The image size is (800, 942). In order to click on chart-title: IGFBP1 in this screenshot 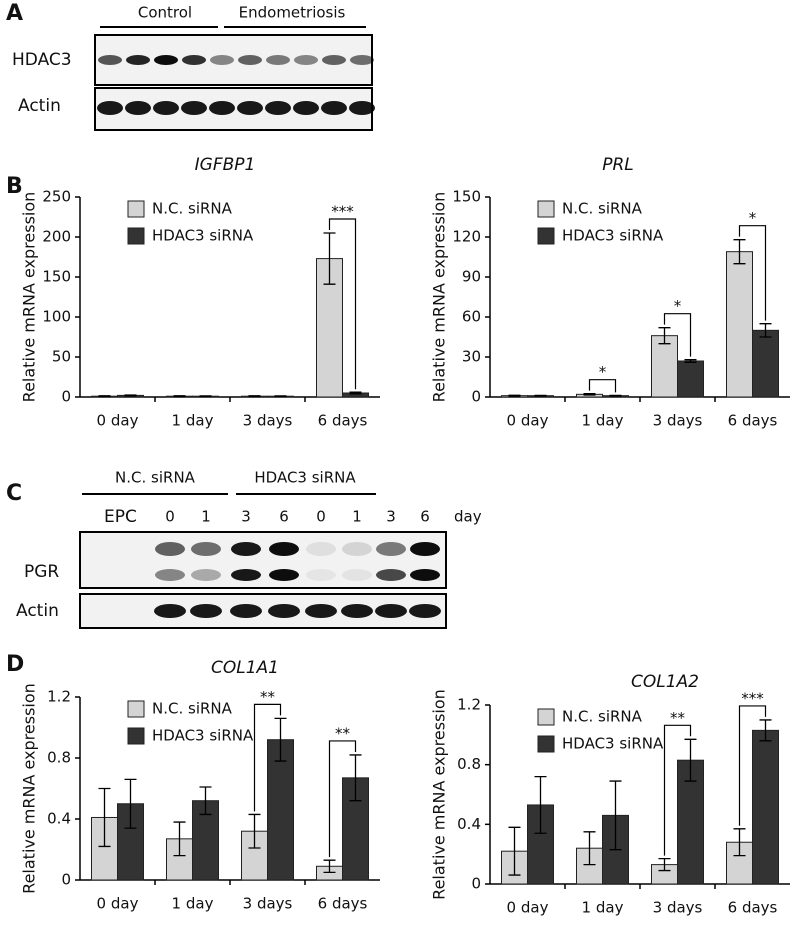, I will do `click(225, 165)`.